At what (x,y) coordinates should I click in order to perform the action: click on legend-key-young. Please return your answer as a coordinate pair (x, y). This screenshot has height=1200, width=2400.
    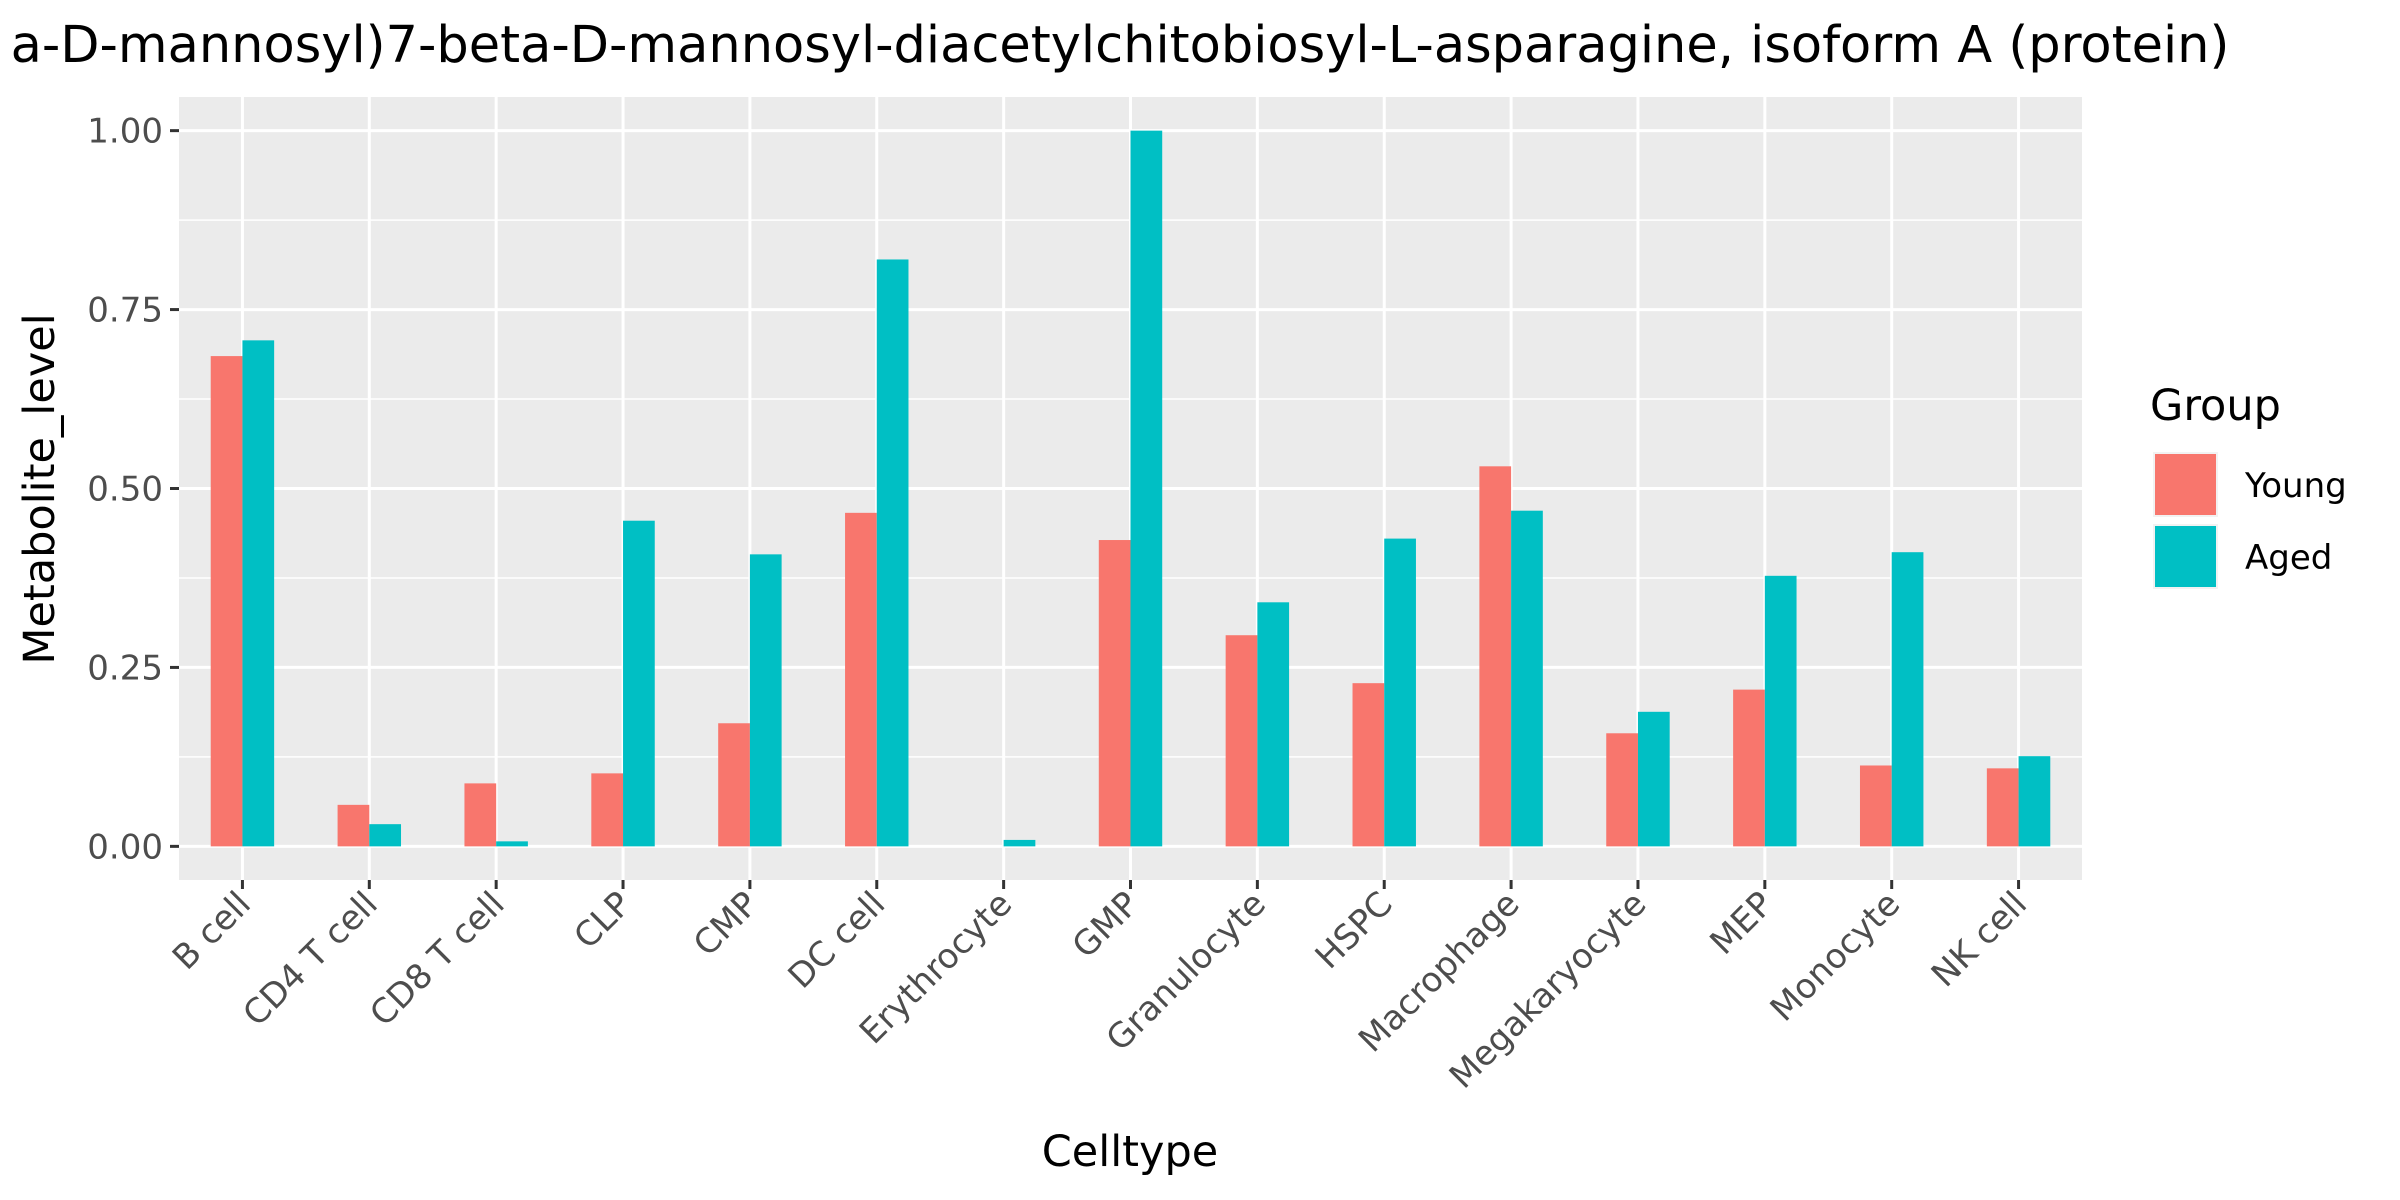
    Looking at the image, I should click on (2185, 484).